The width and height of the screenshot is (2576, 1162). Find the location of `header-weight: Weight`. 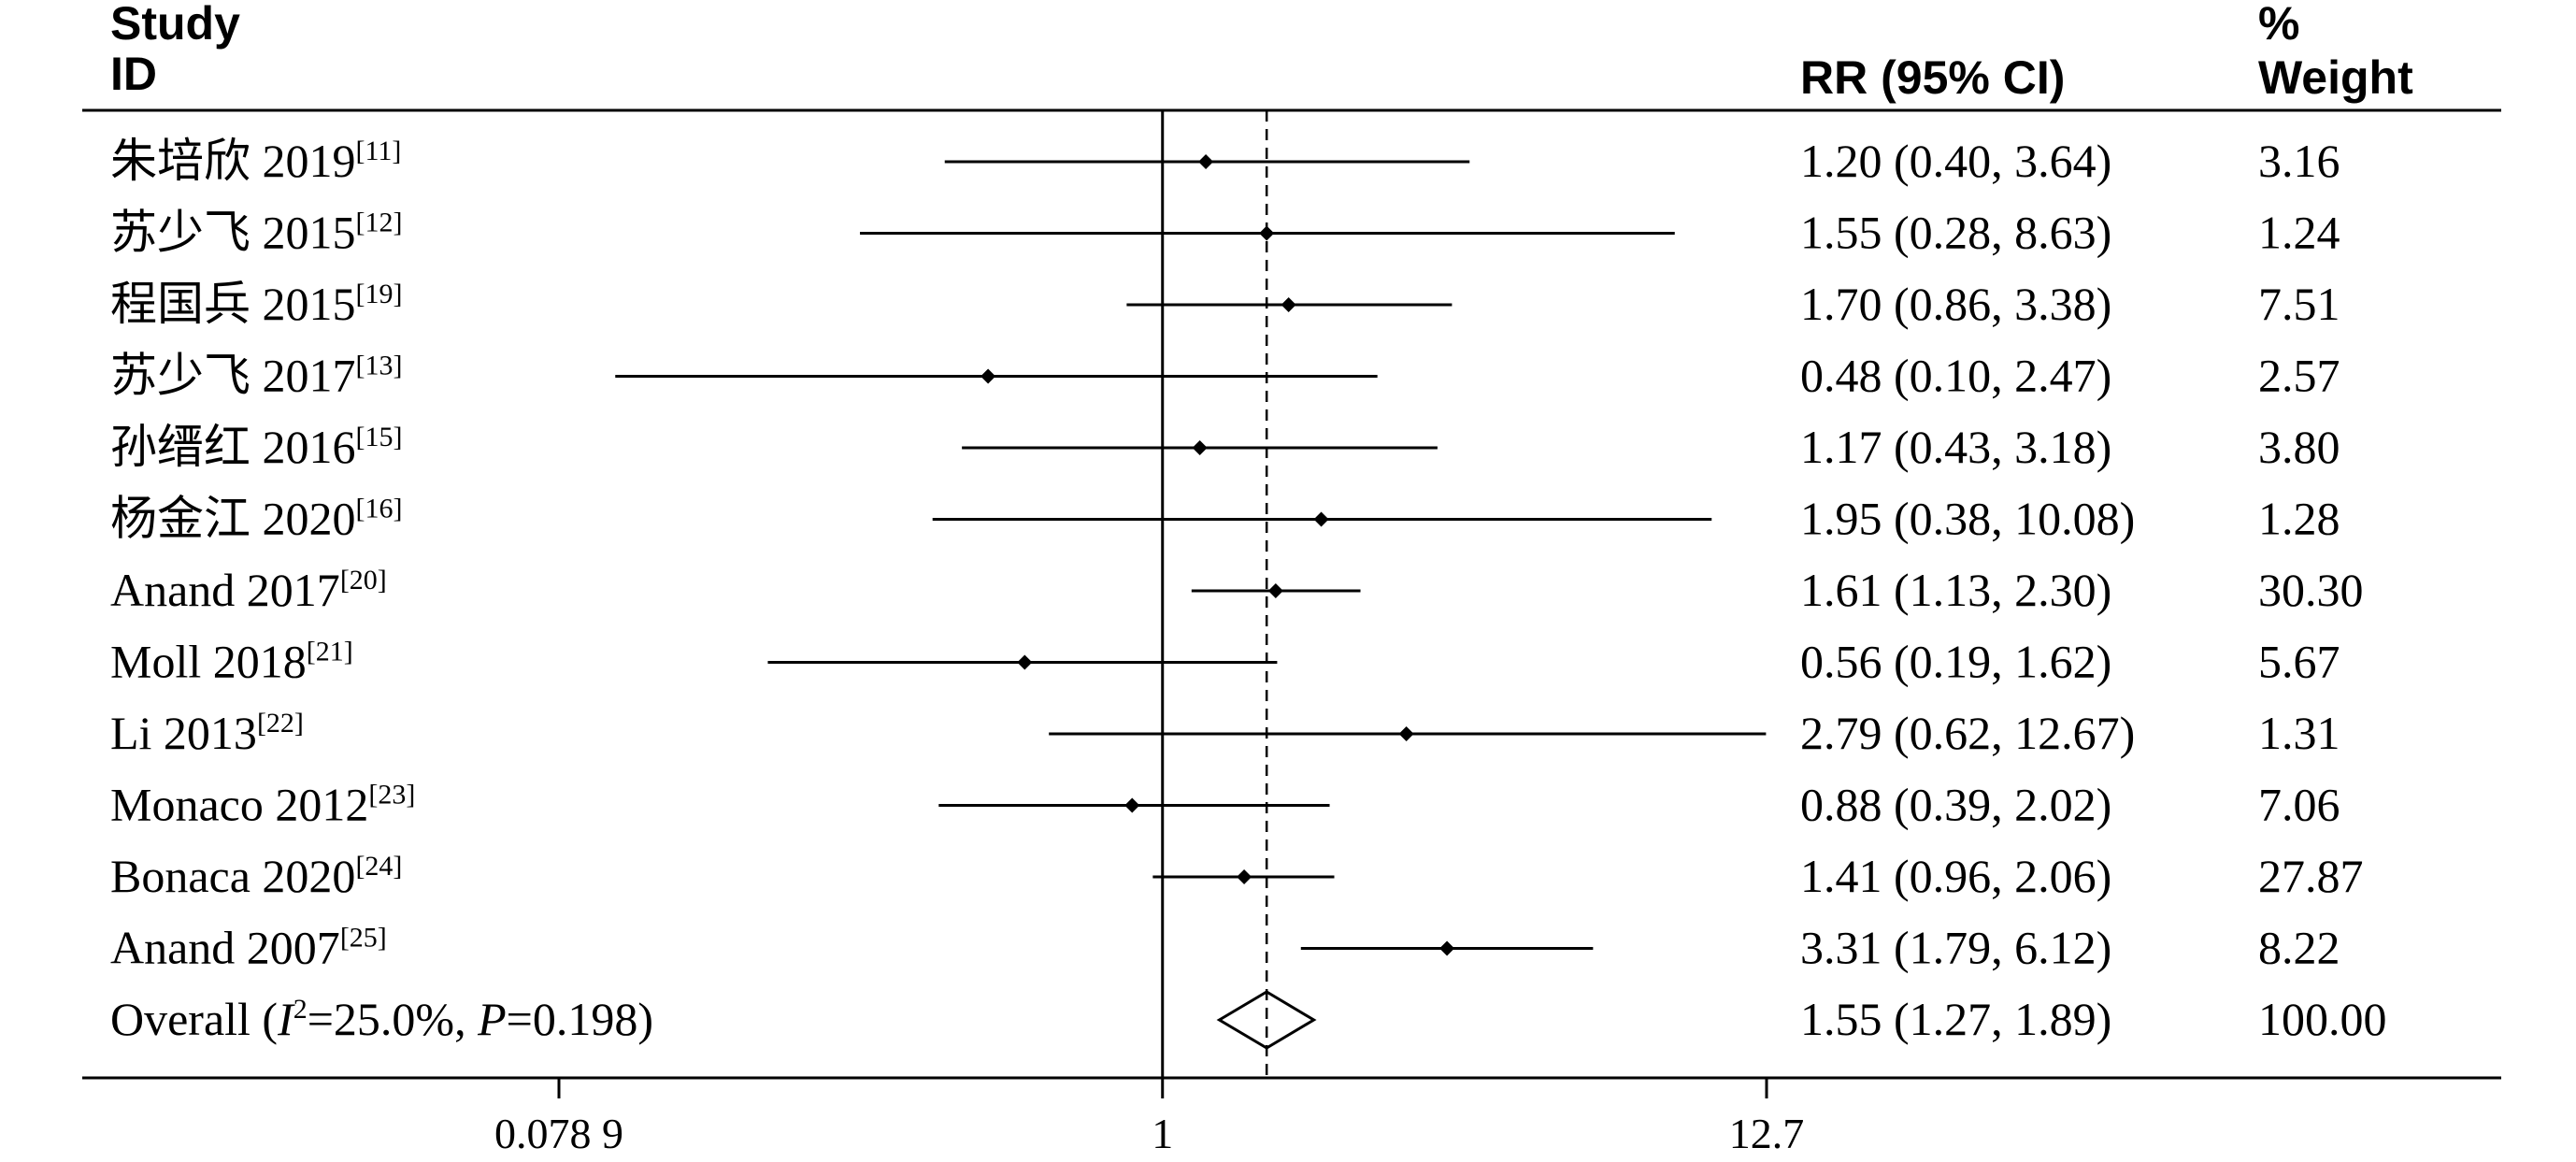

header-weight: Weight is located at coordinates (2335, 78).